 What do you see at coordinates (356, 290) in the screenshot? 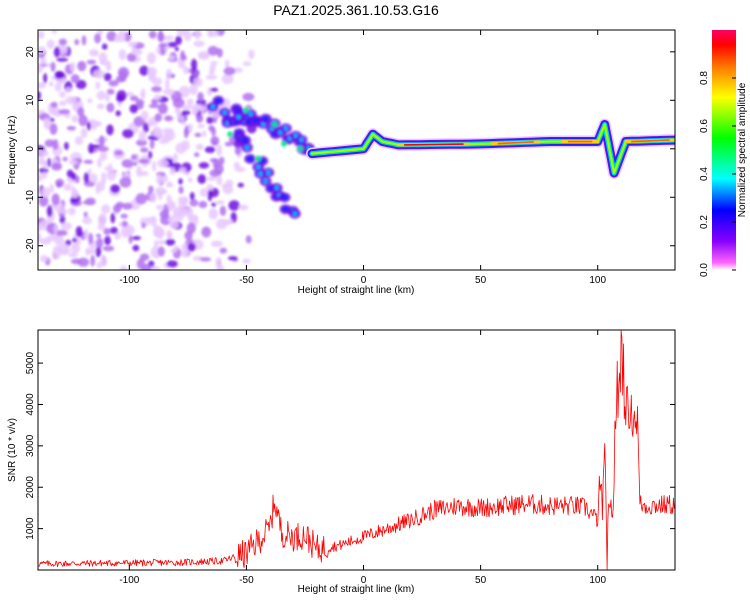
I see `spectrogram-x-label: Height of straight line (km)` at bounding box center [356, 290].